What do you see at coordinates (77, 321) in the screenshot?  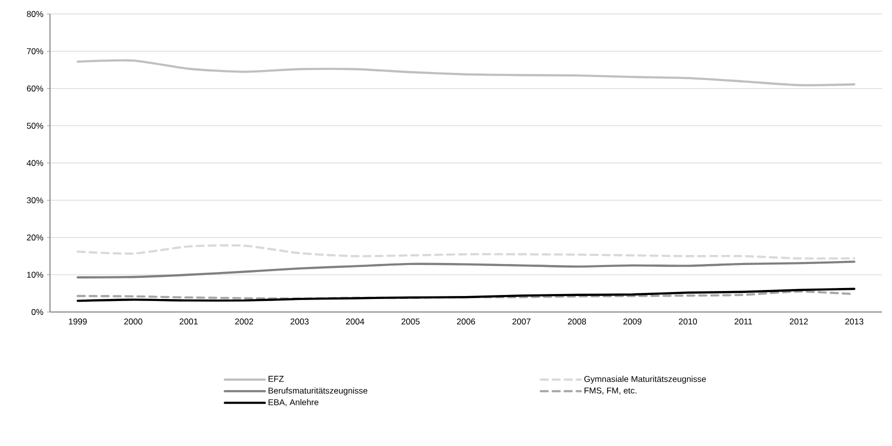 I see `x-tick-label: 1999` at bounding box center [77, 321].